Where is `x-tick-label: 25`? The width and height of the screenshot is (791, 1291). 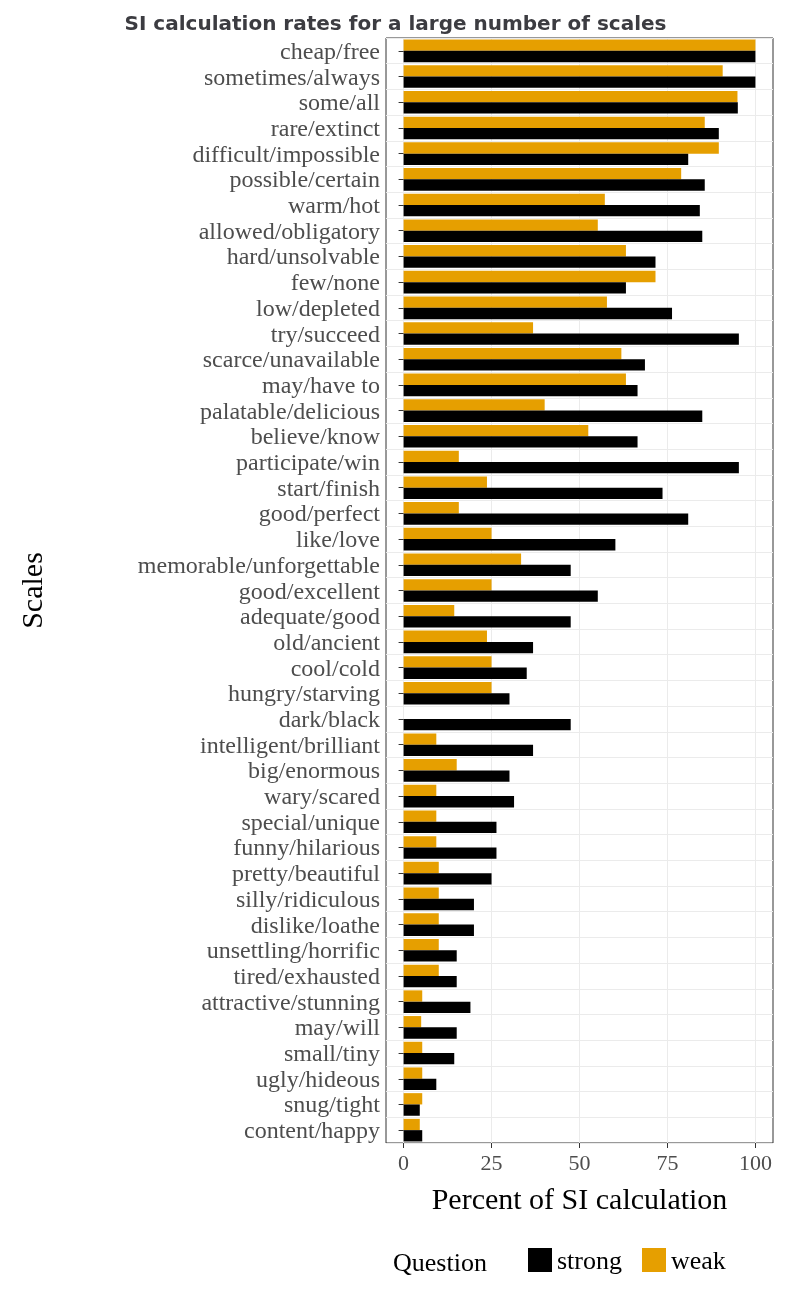 x-tick-label: 25 is located at coordinates (491, 1162).